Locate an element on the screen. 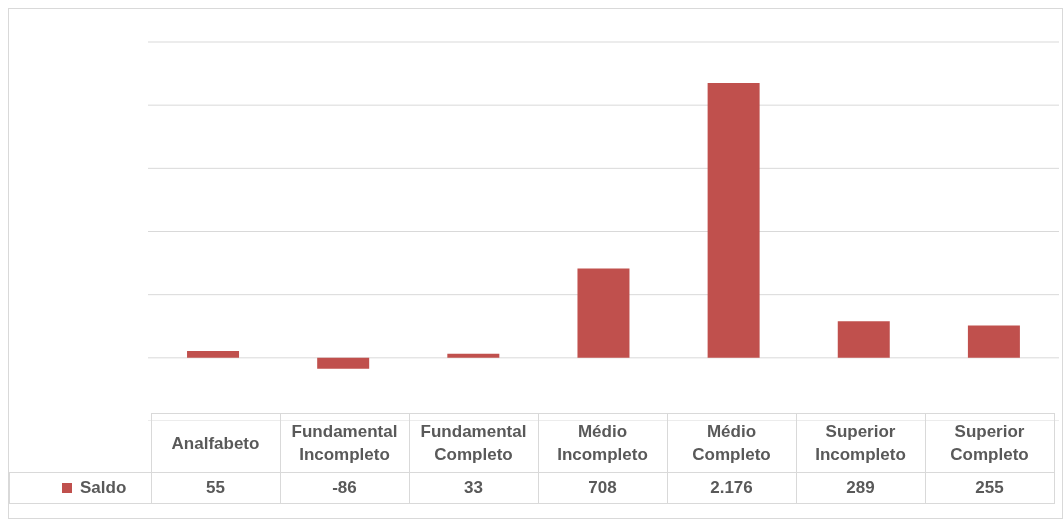  x-tick-label: Médio Incompleto is located at coordinates (602, 443).